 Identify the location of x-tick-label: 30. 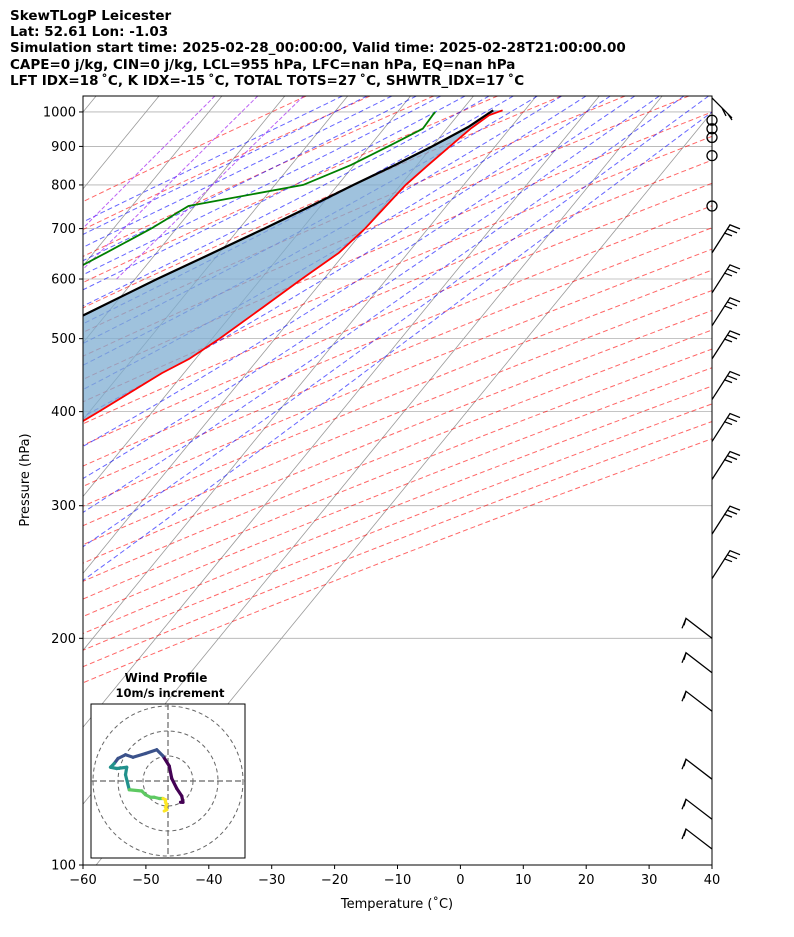
(649, 880).